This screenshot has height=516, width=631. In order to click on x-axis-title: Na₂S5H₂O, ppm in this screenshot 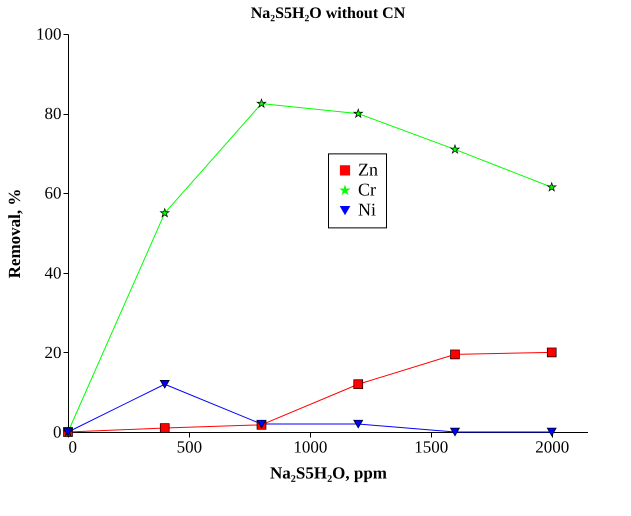, I will do `click(328, 473)`.